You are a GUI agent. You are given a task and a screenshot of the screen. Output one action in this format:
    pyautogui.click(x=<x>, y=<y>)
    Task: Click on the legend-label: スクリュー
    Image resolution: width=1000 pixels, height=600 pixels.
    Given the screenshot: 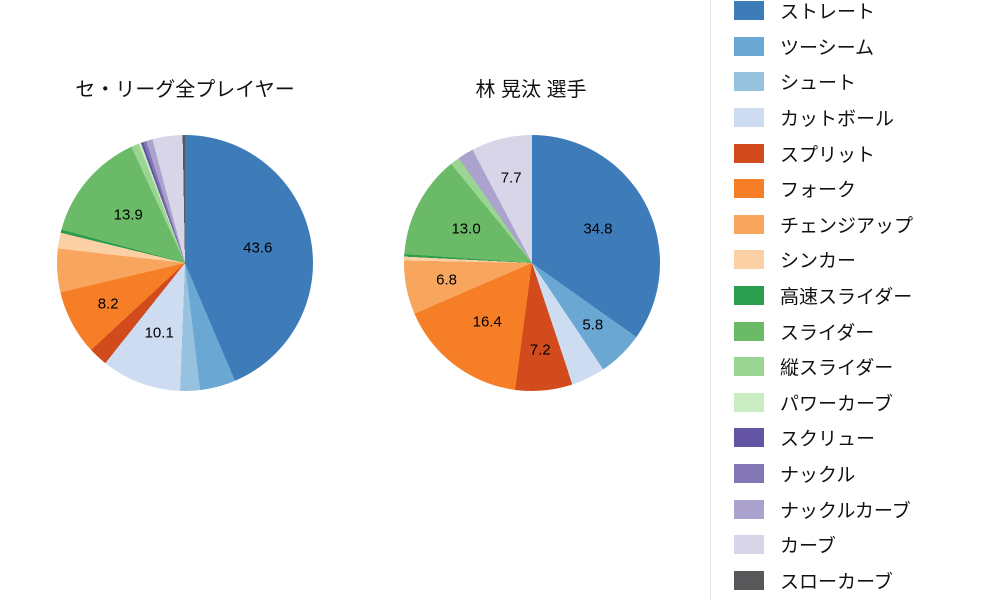 What is the action you would take?
    pyautogui.click(x=828, y=440)
    